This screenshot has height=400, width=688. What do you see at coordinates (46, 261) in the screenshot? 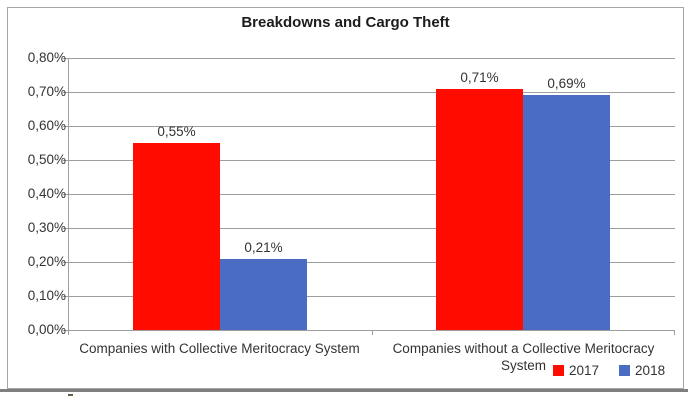
I see `y-tick-label: 0,20%` at bounding box center [46, 261].